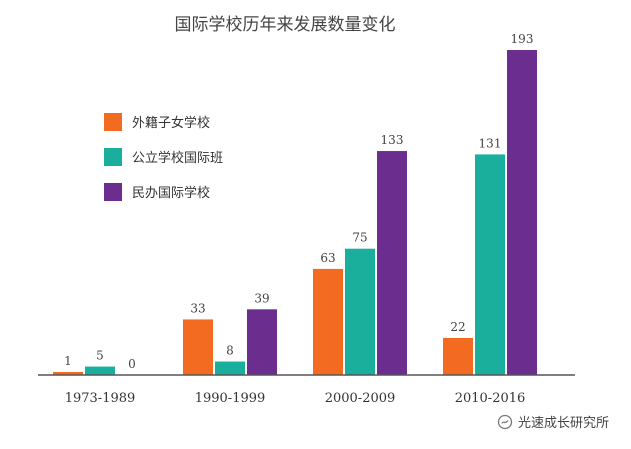 This screenshot has width=631, height=449. Describe the element at coordinates (563, 423) in the screenshot. I see `watermark-text: 光速成长研究所` at that location.